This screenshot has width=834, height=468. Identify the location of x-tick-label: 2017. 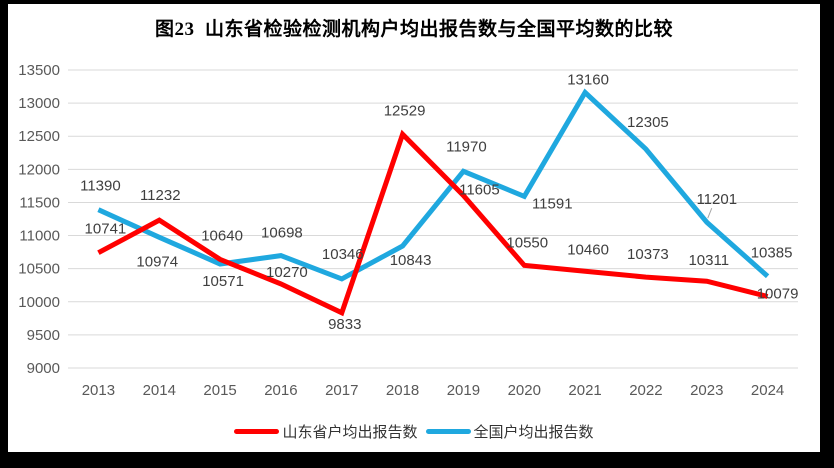
(341, 390).